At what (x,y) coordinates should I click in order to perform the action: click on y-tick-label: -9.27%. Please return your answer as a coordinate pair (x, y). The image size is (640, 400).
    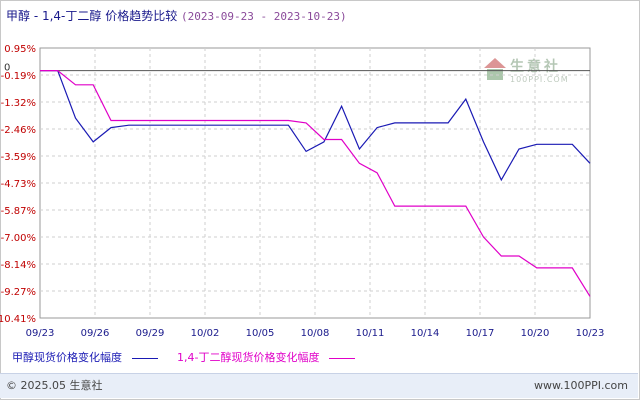
    Looking at the image, I should click on (18, 292).